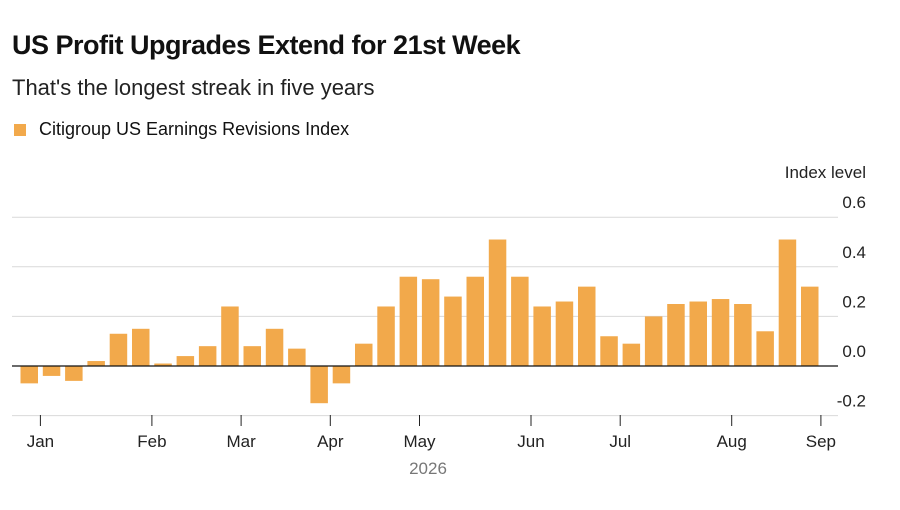 The height and width of the screenshot is (510, 900). I want to click on chart-subtitle: That's the longest streak in five years, so click(193, 87).